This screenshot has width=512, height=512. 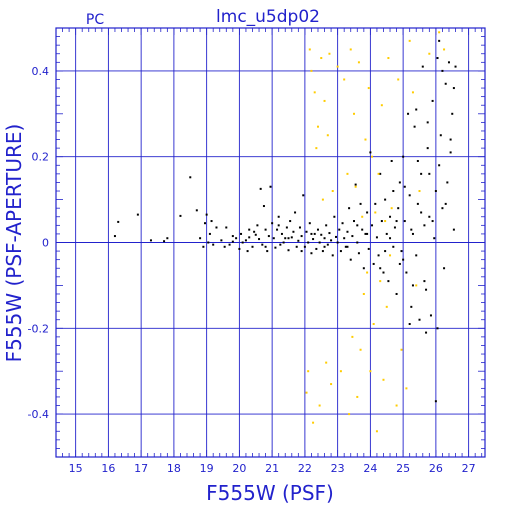 What do you see at coordinates (239, 468) in the screenshot?
I see `x-tick-label: 20` at bounding box center [239, 468].